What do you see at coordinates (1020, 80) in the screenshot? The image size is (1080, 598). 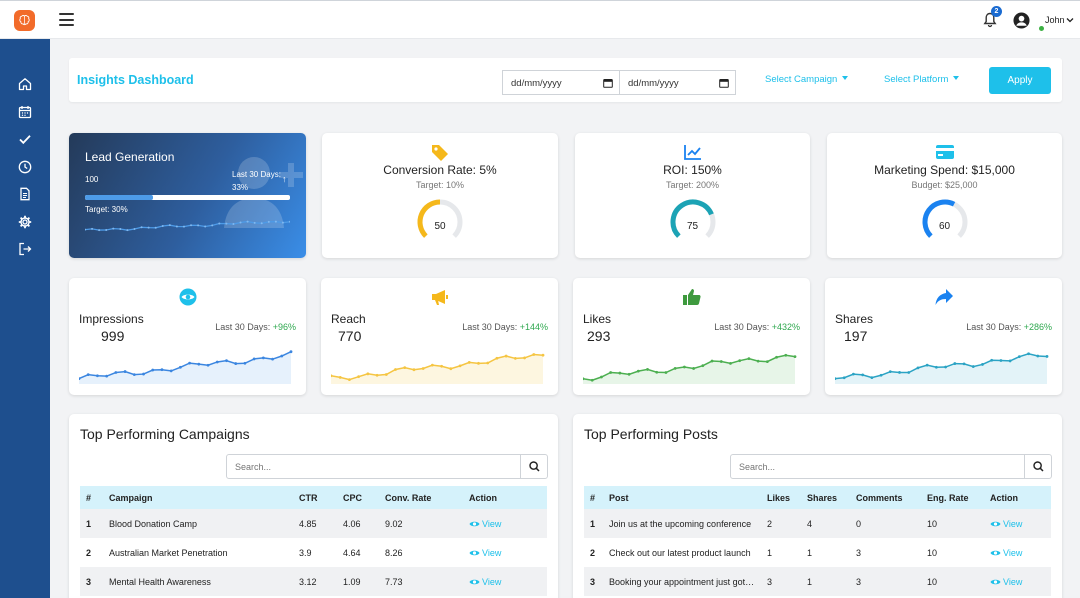 I see `apply-button: Apply` at bounding box center [1020, 80].